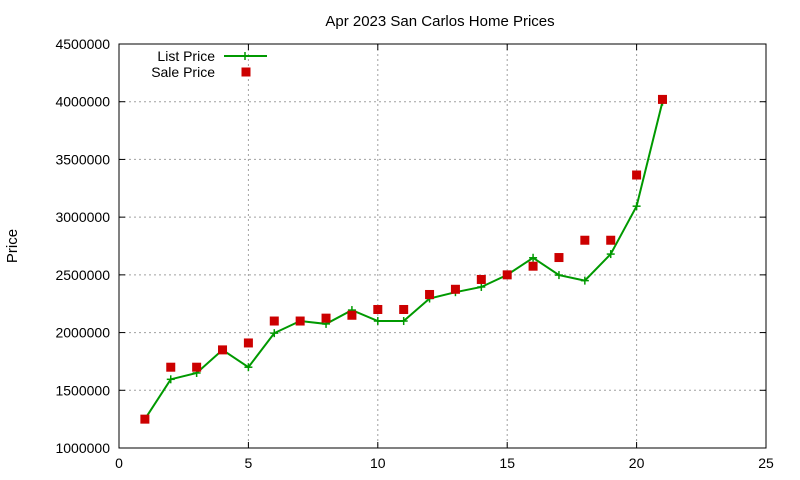 Image resolution: width=800 pixels, height=480 pixels. I want to click on y-axis-title: Price, so click(12, 246).